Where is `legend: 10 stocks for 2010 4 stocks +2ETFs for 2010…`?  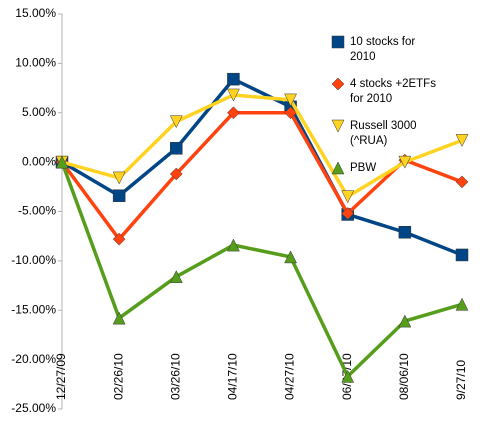 legend: 10 stocks for 2010 4 stocks +2ETFs for 2010… is located at coordinates (383, 105).